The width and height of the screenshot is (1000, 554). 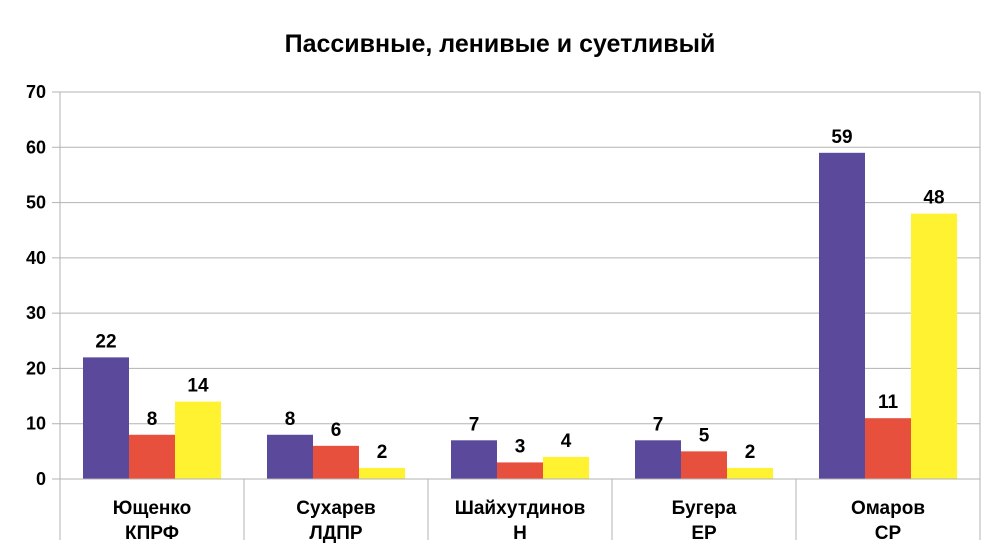 I want to click on y-tick-label: 60, so click(x=36, y=147).